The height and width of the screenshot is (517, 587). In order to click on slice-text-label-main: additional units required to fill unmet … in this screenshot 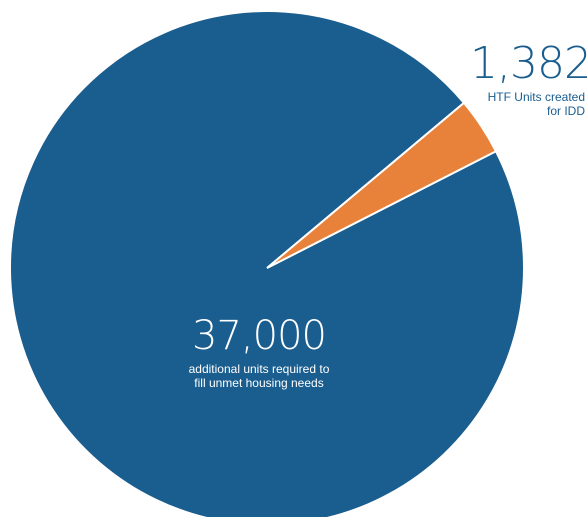, I will do `click(259, 376)`.